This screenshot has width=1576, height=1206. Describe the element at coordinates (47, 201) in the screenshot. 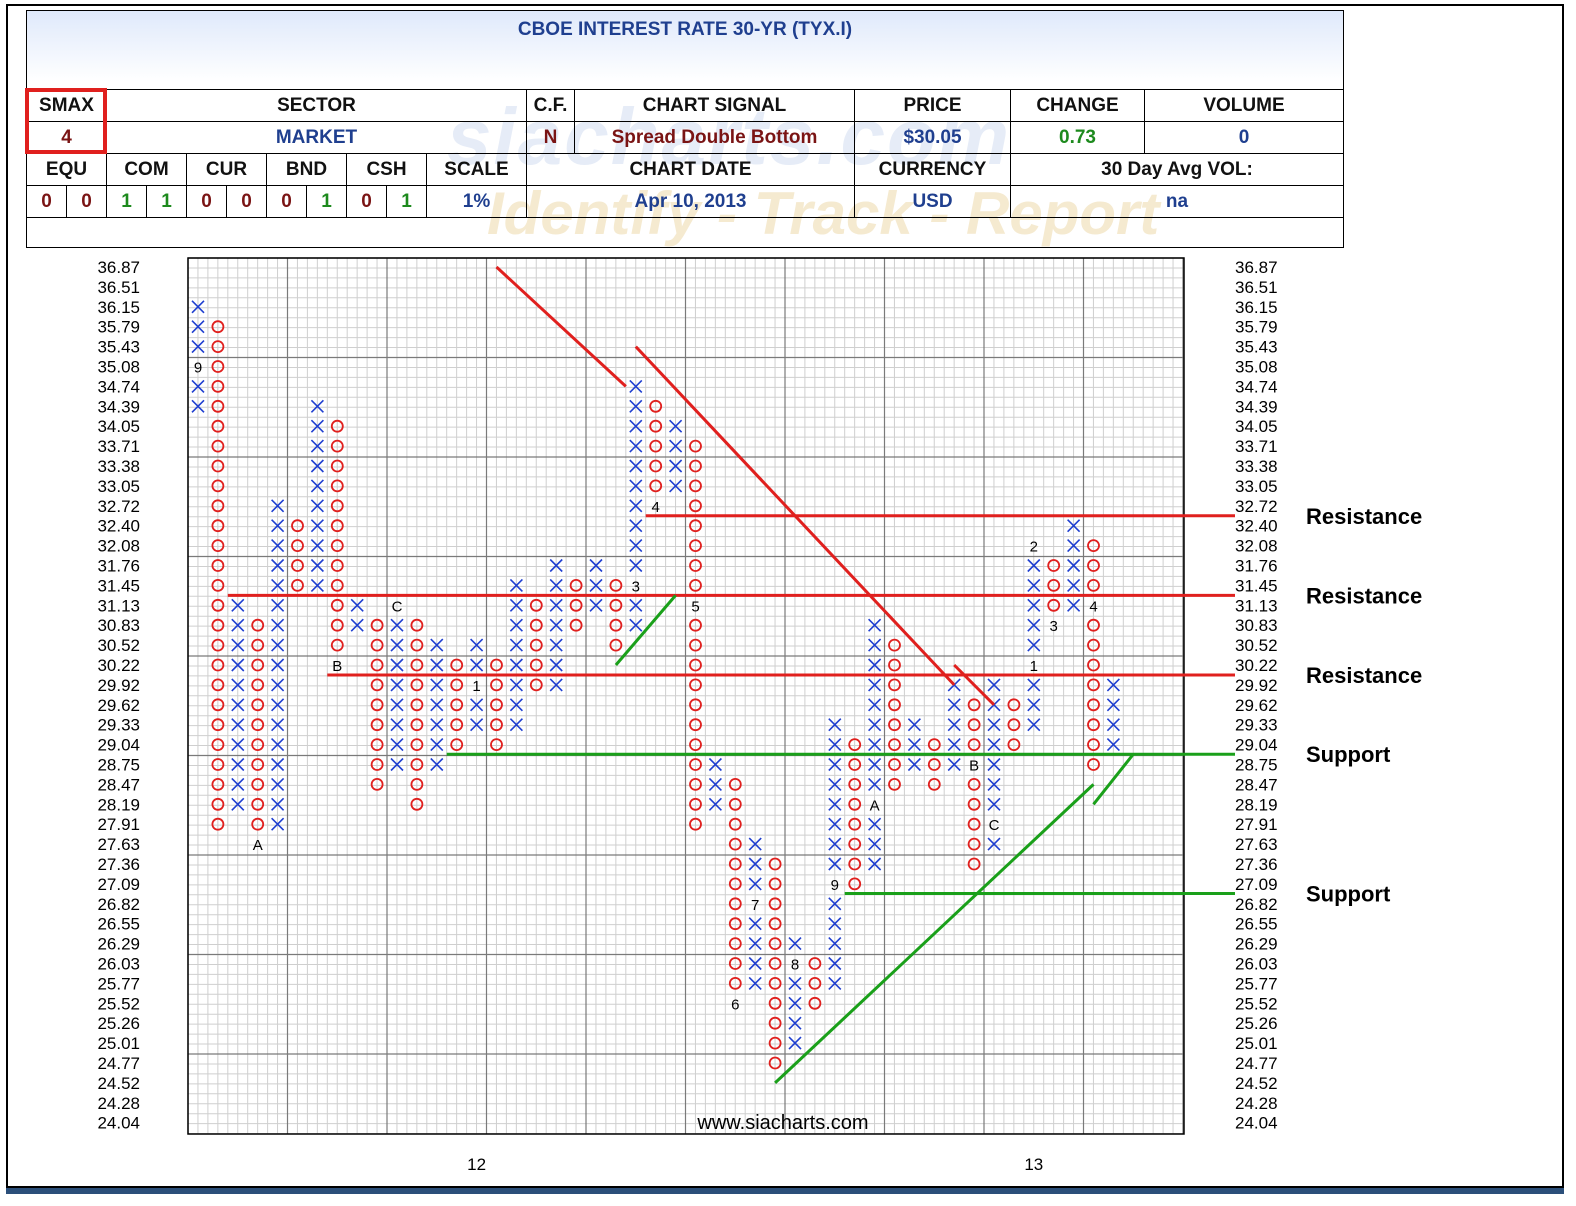

I see `equ-value-1: 0` at that location.